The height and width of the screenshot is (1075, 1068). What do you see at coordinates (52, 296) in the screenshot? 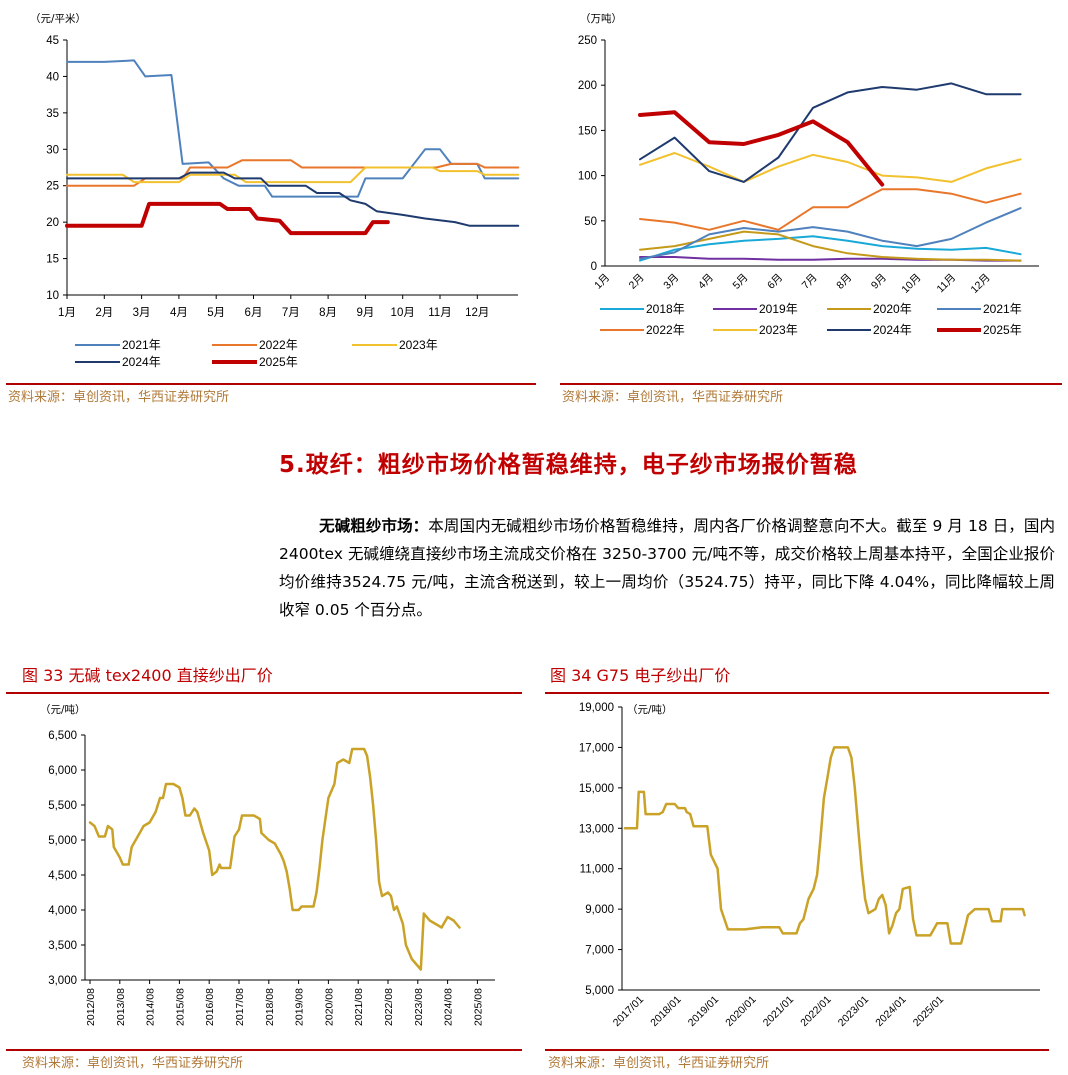
I see `y-tick-label: 10` at bounding box center [52, 296].